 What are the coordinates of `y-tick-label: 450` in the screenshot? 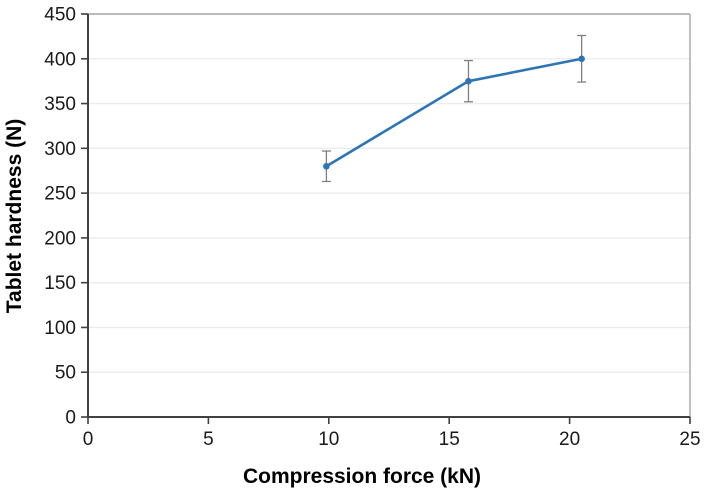 It's located at (60, 15).